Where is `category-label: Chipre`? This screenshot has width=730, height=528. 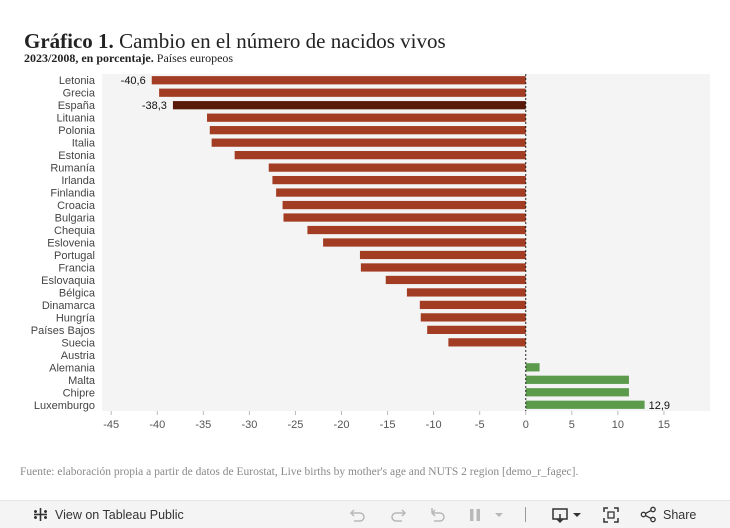 category-label: Chipre is located at coordinates (79, 393).